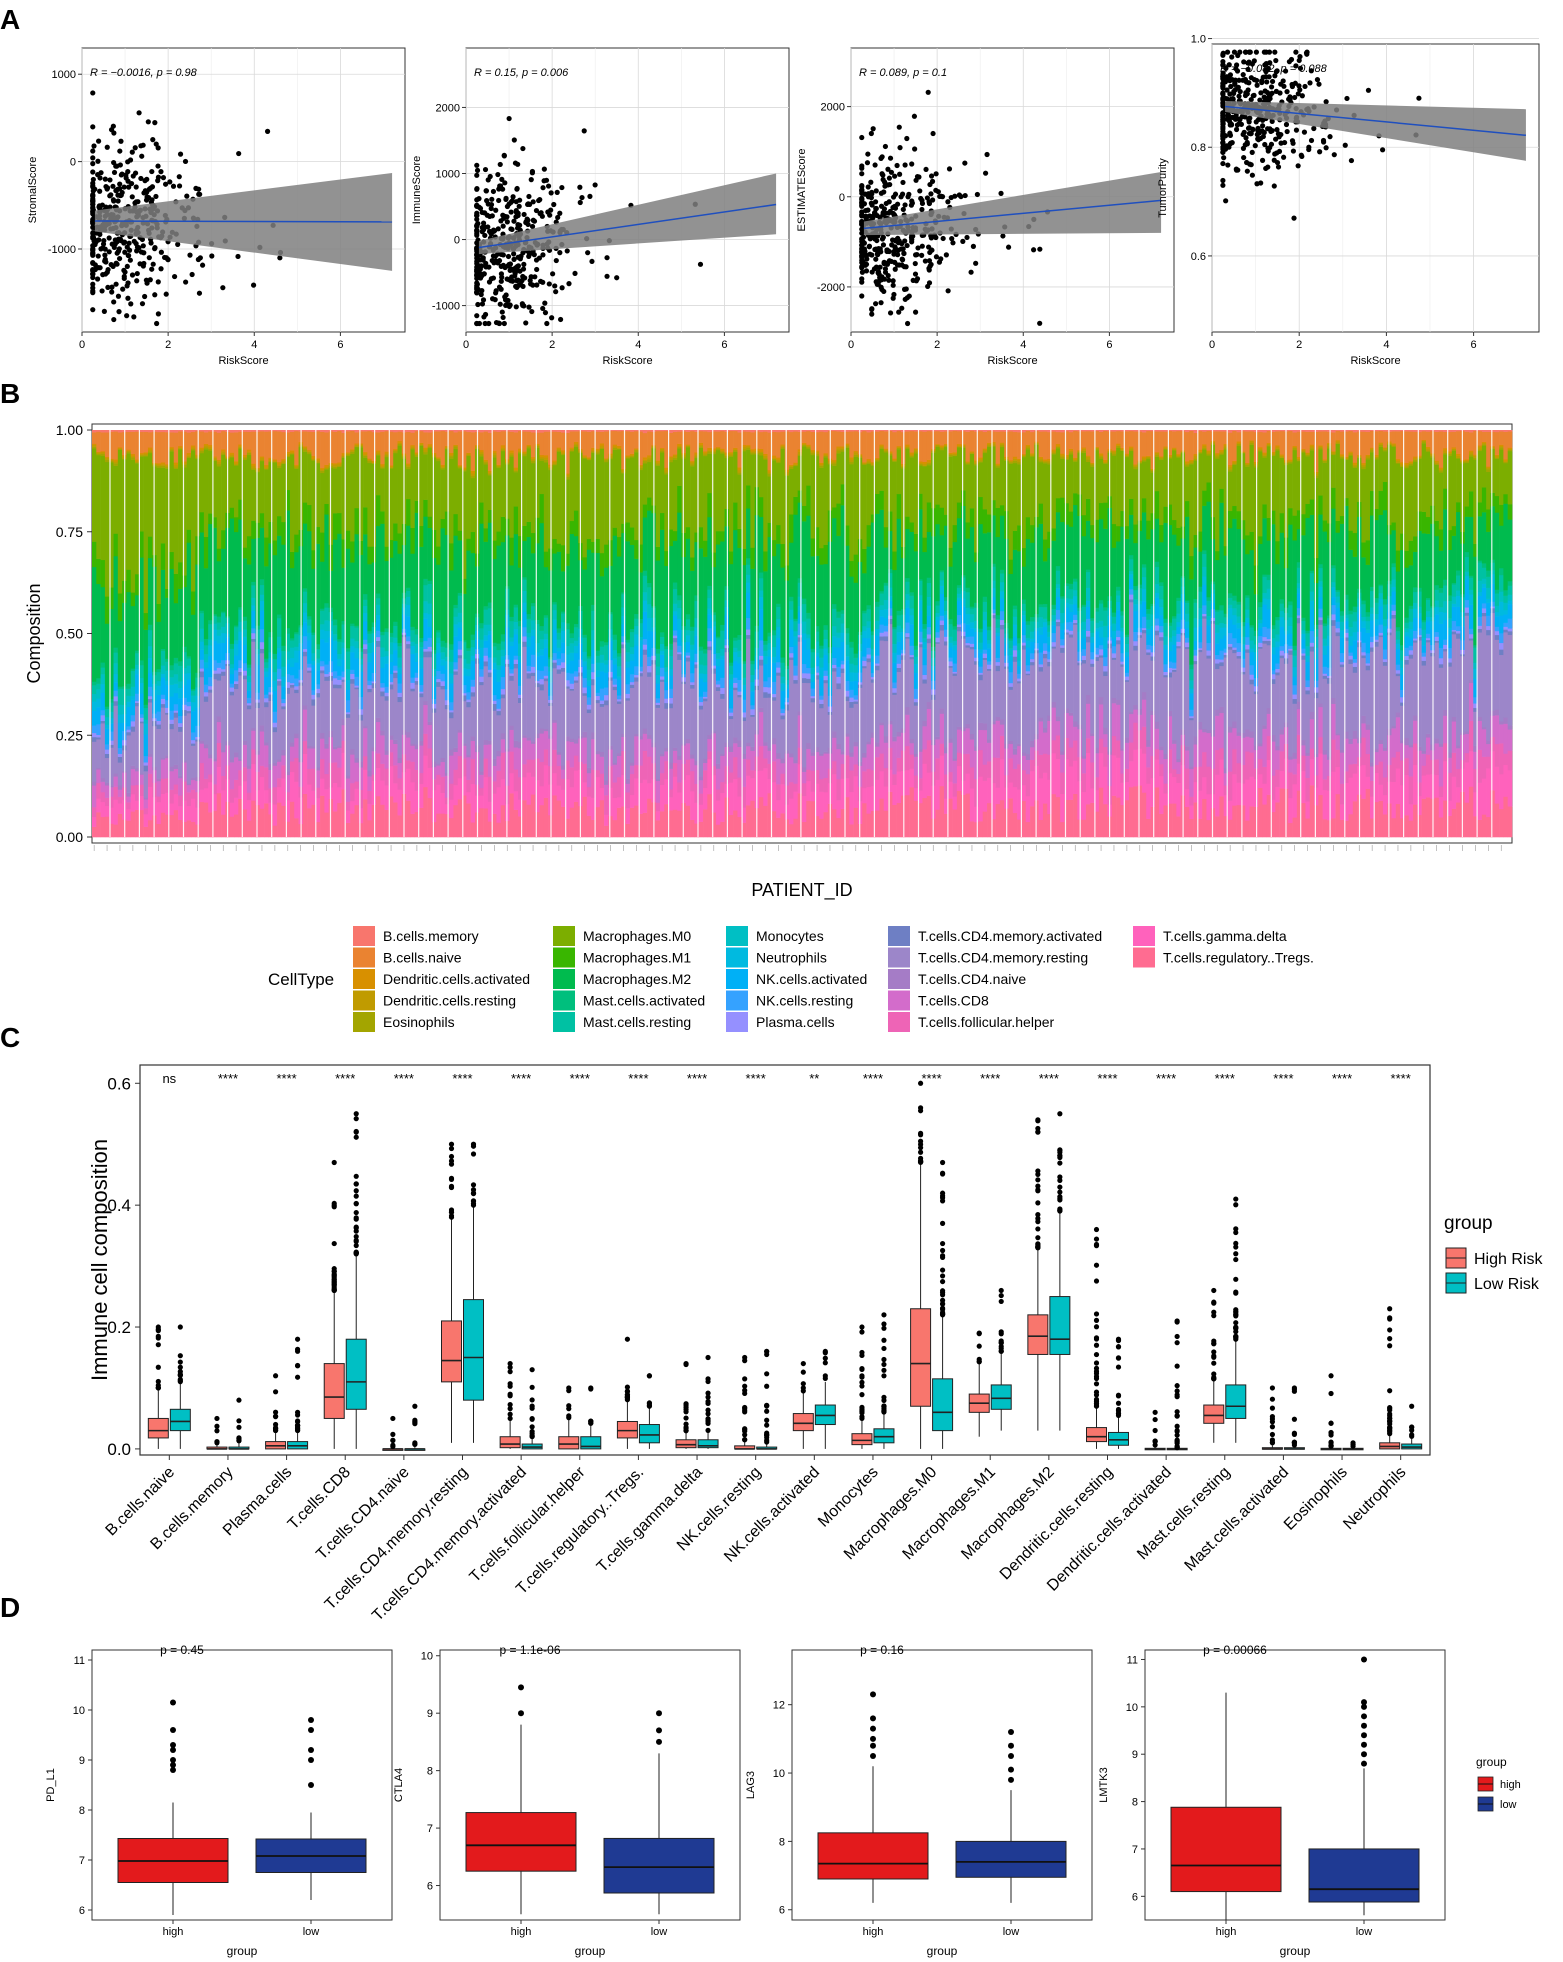  What do you see at coordinates (851, 345) in the screenshot?
I see `x-tick-label: 0` at bounding box center [851, 345].